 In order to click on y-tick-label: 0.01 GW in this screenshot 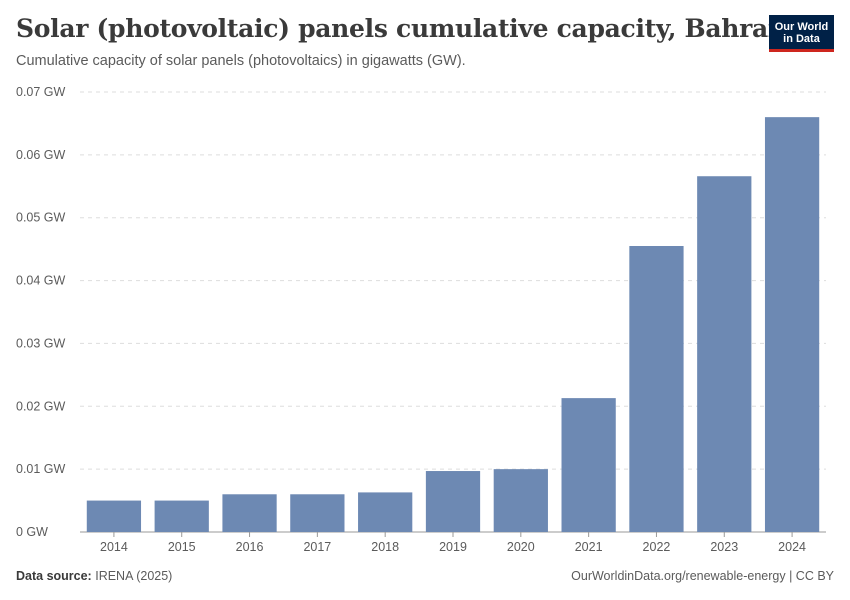, I will do `click(41, 469)`.